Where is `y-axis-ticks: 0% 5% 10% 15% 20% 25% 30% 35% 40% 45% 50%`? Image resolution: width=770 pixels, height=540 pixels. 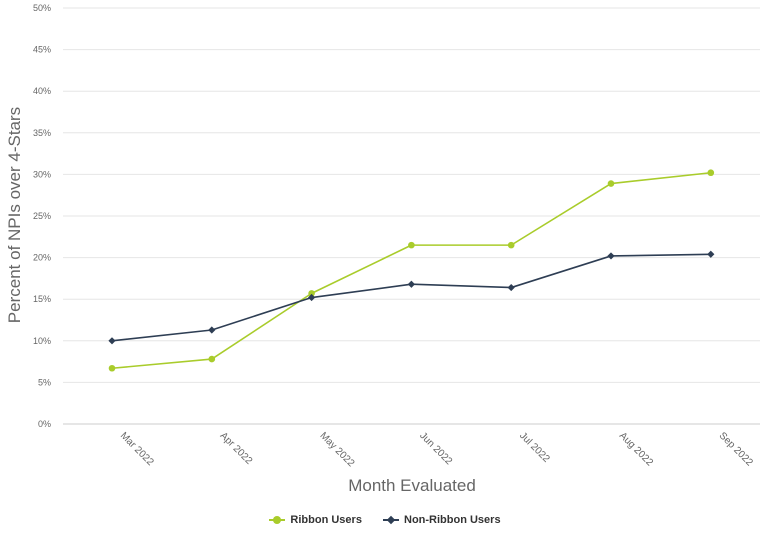
y-axis-ticks: 0% 5% 10% 15% 20% 25% 30% 35% 40% 45% 50% is located at coordinates (42, 216).